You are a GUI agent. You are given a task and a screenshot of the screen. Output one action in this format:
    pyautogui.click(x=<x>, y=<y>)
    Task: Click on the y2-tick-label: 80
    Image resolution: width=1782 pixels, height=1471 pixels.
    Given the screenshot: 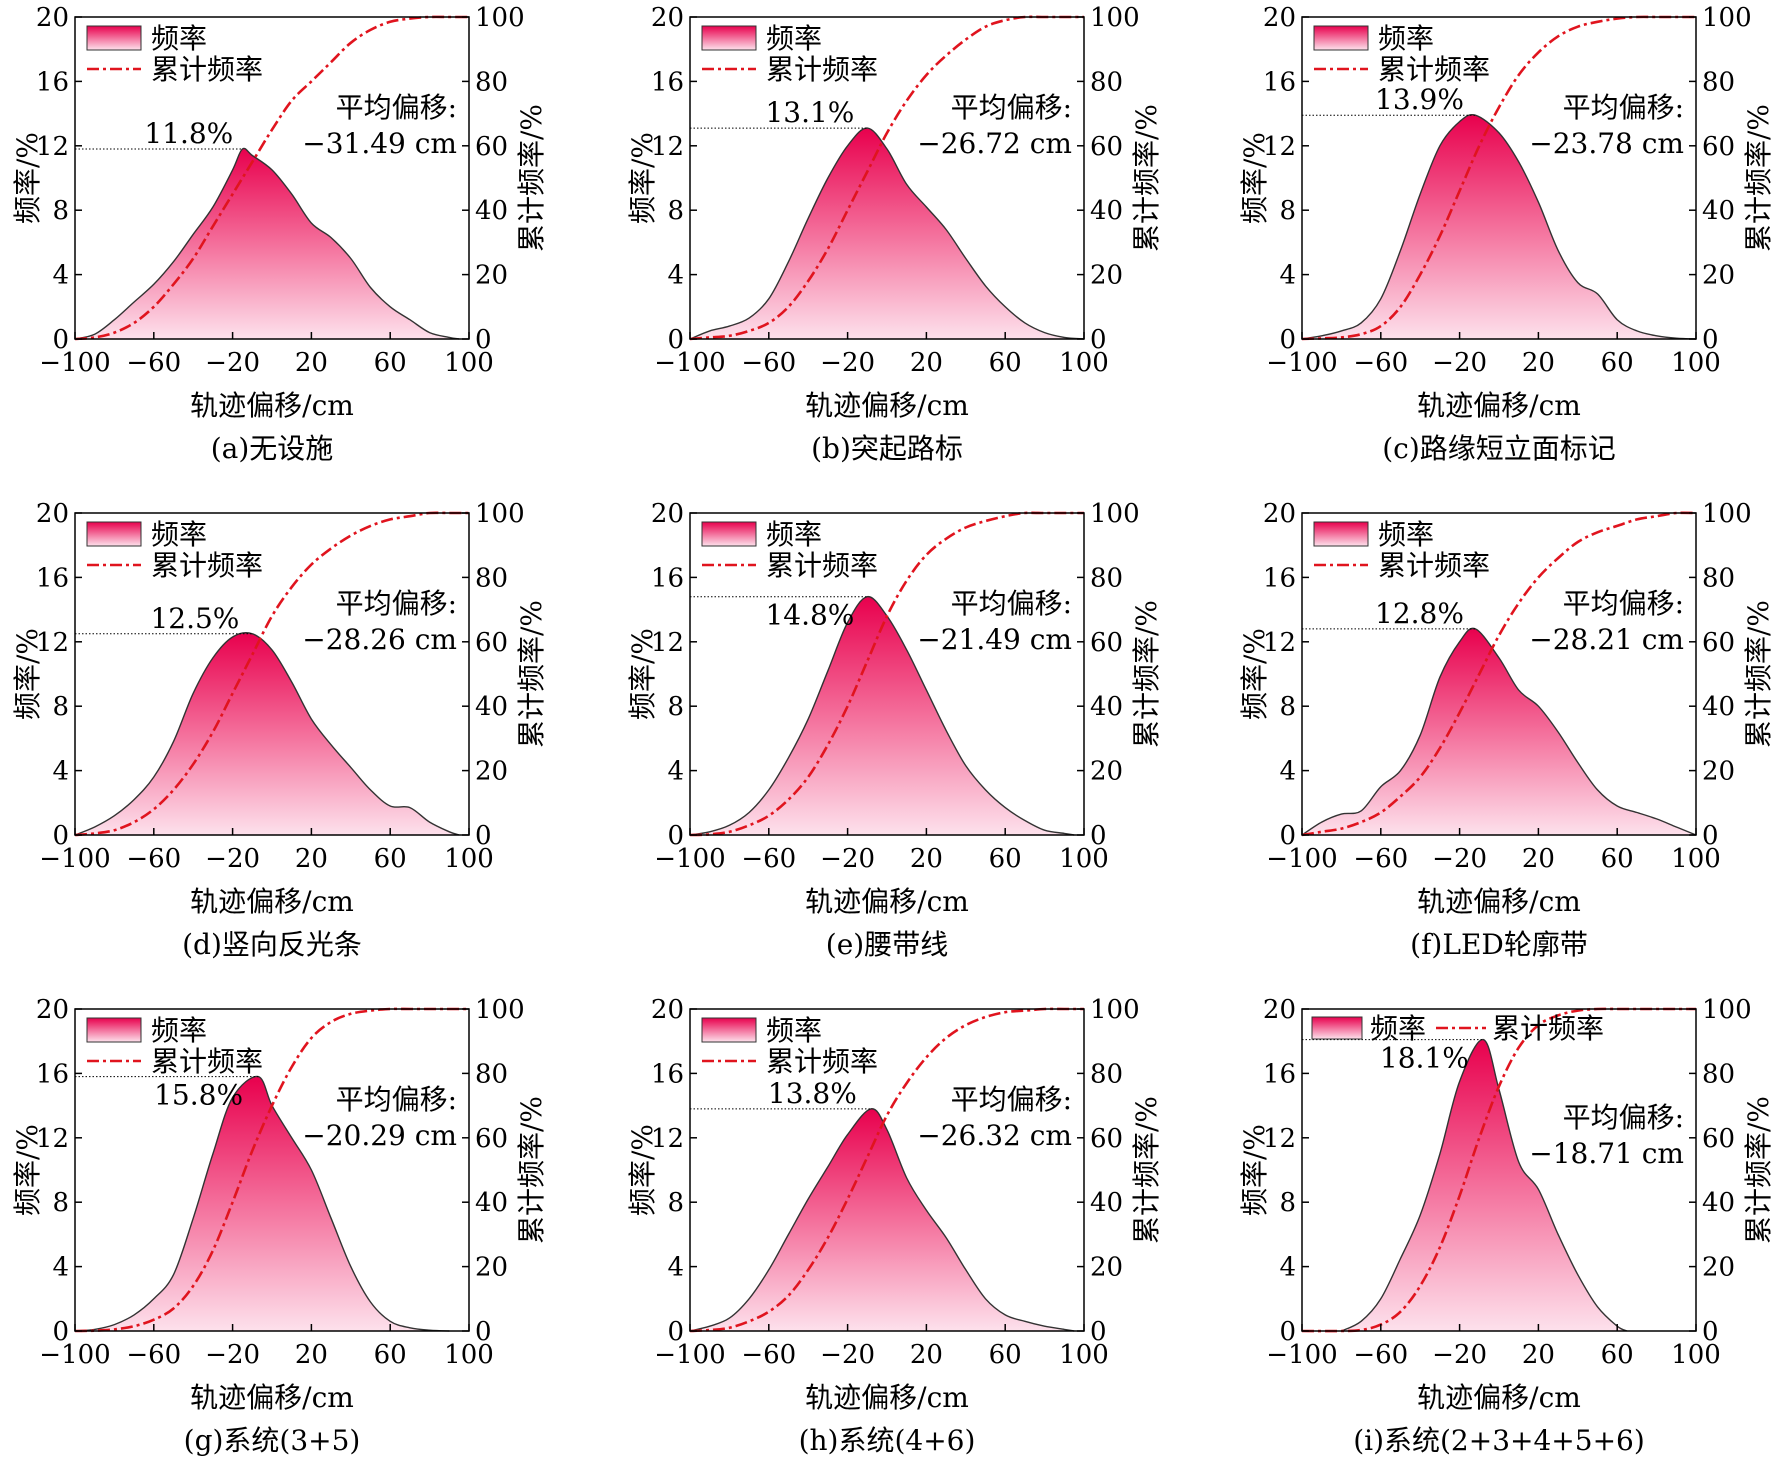 What is the action you would take?
    pyautogui.click(x=1718, y=1074)
    